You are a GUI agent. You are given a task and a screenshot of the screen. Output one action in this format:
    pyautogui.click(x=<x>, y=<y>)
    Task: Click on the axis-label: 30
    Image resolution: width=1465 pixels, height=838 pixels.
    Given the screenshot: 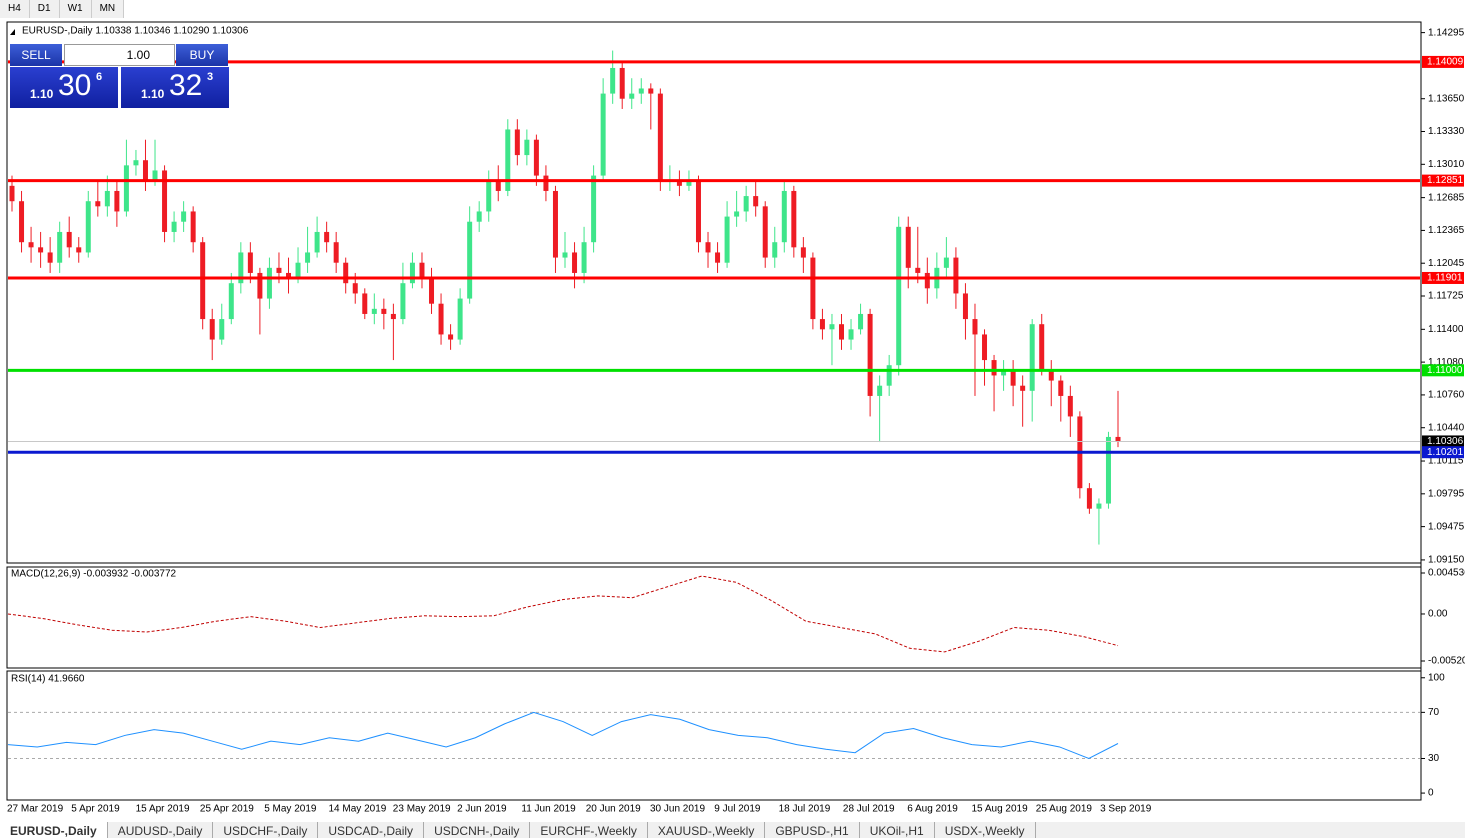 What is the action you would take?
    pyautogui.click(x=1434, y=758)
    